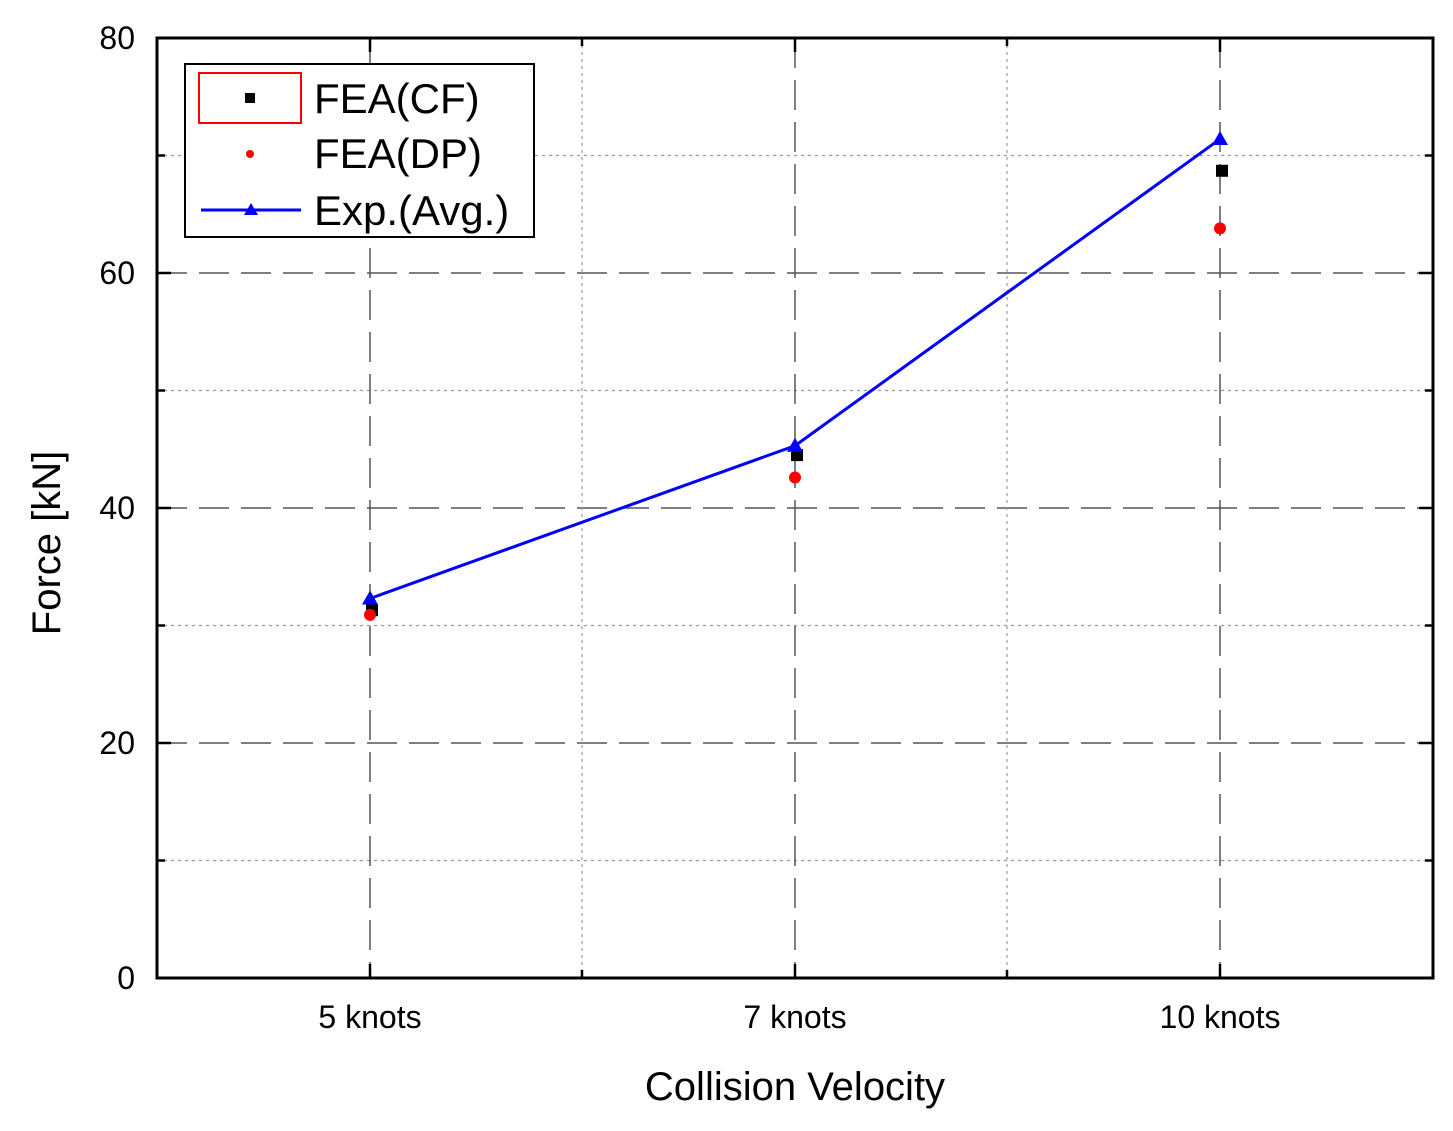  Describe the element at coordinates (126, 978) in the screenshot. I see `y-tick-label: 0` at that location.